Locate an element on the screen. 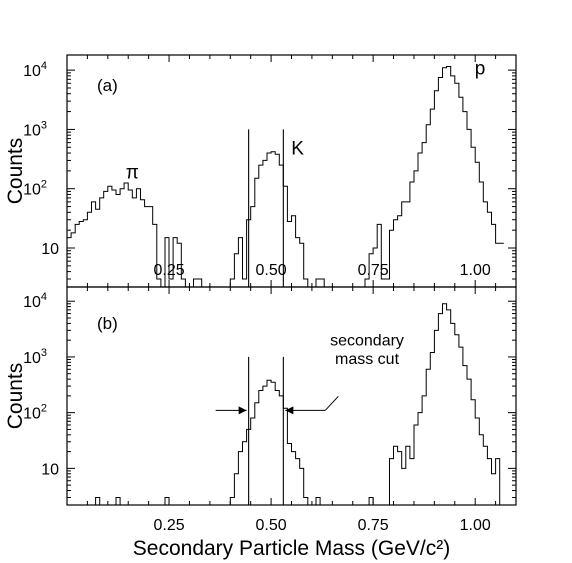 The image size is (572, 563). x-tick-label: 0.75 is located at coordinates (373, 525).